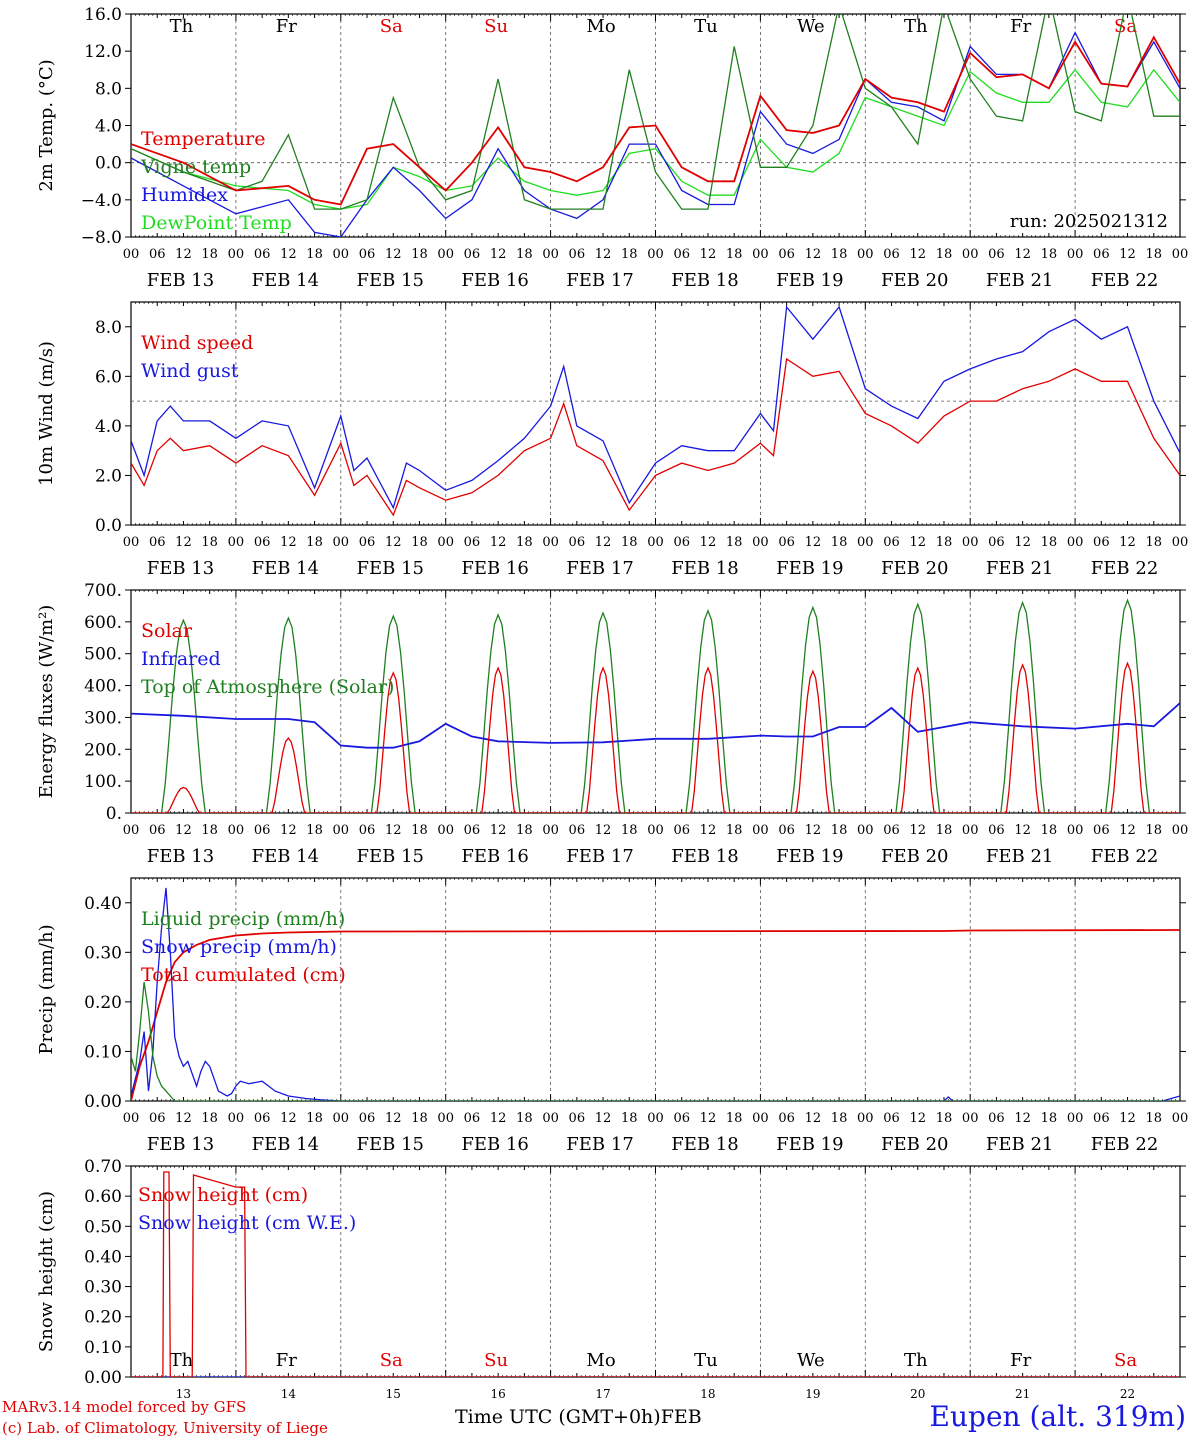 The width and height of the screenshot is (1194, 1440). What do you see at coordinates (46, 989) in the screenshot?
I see `y-axis-label: Precip (mm/h)` at bounding box center [46, 989].